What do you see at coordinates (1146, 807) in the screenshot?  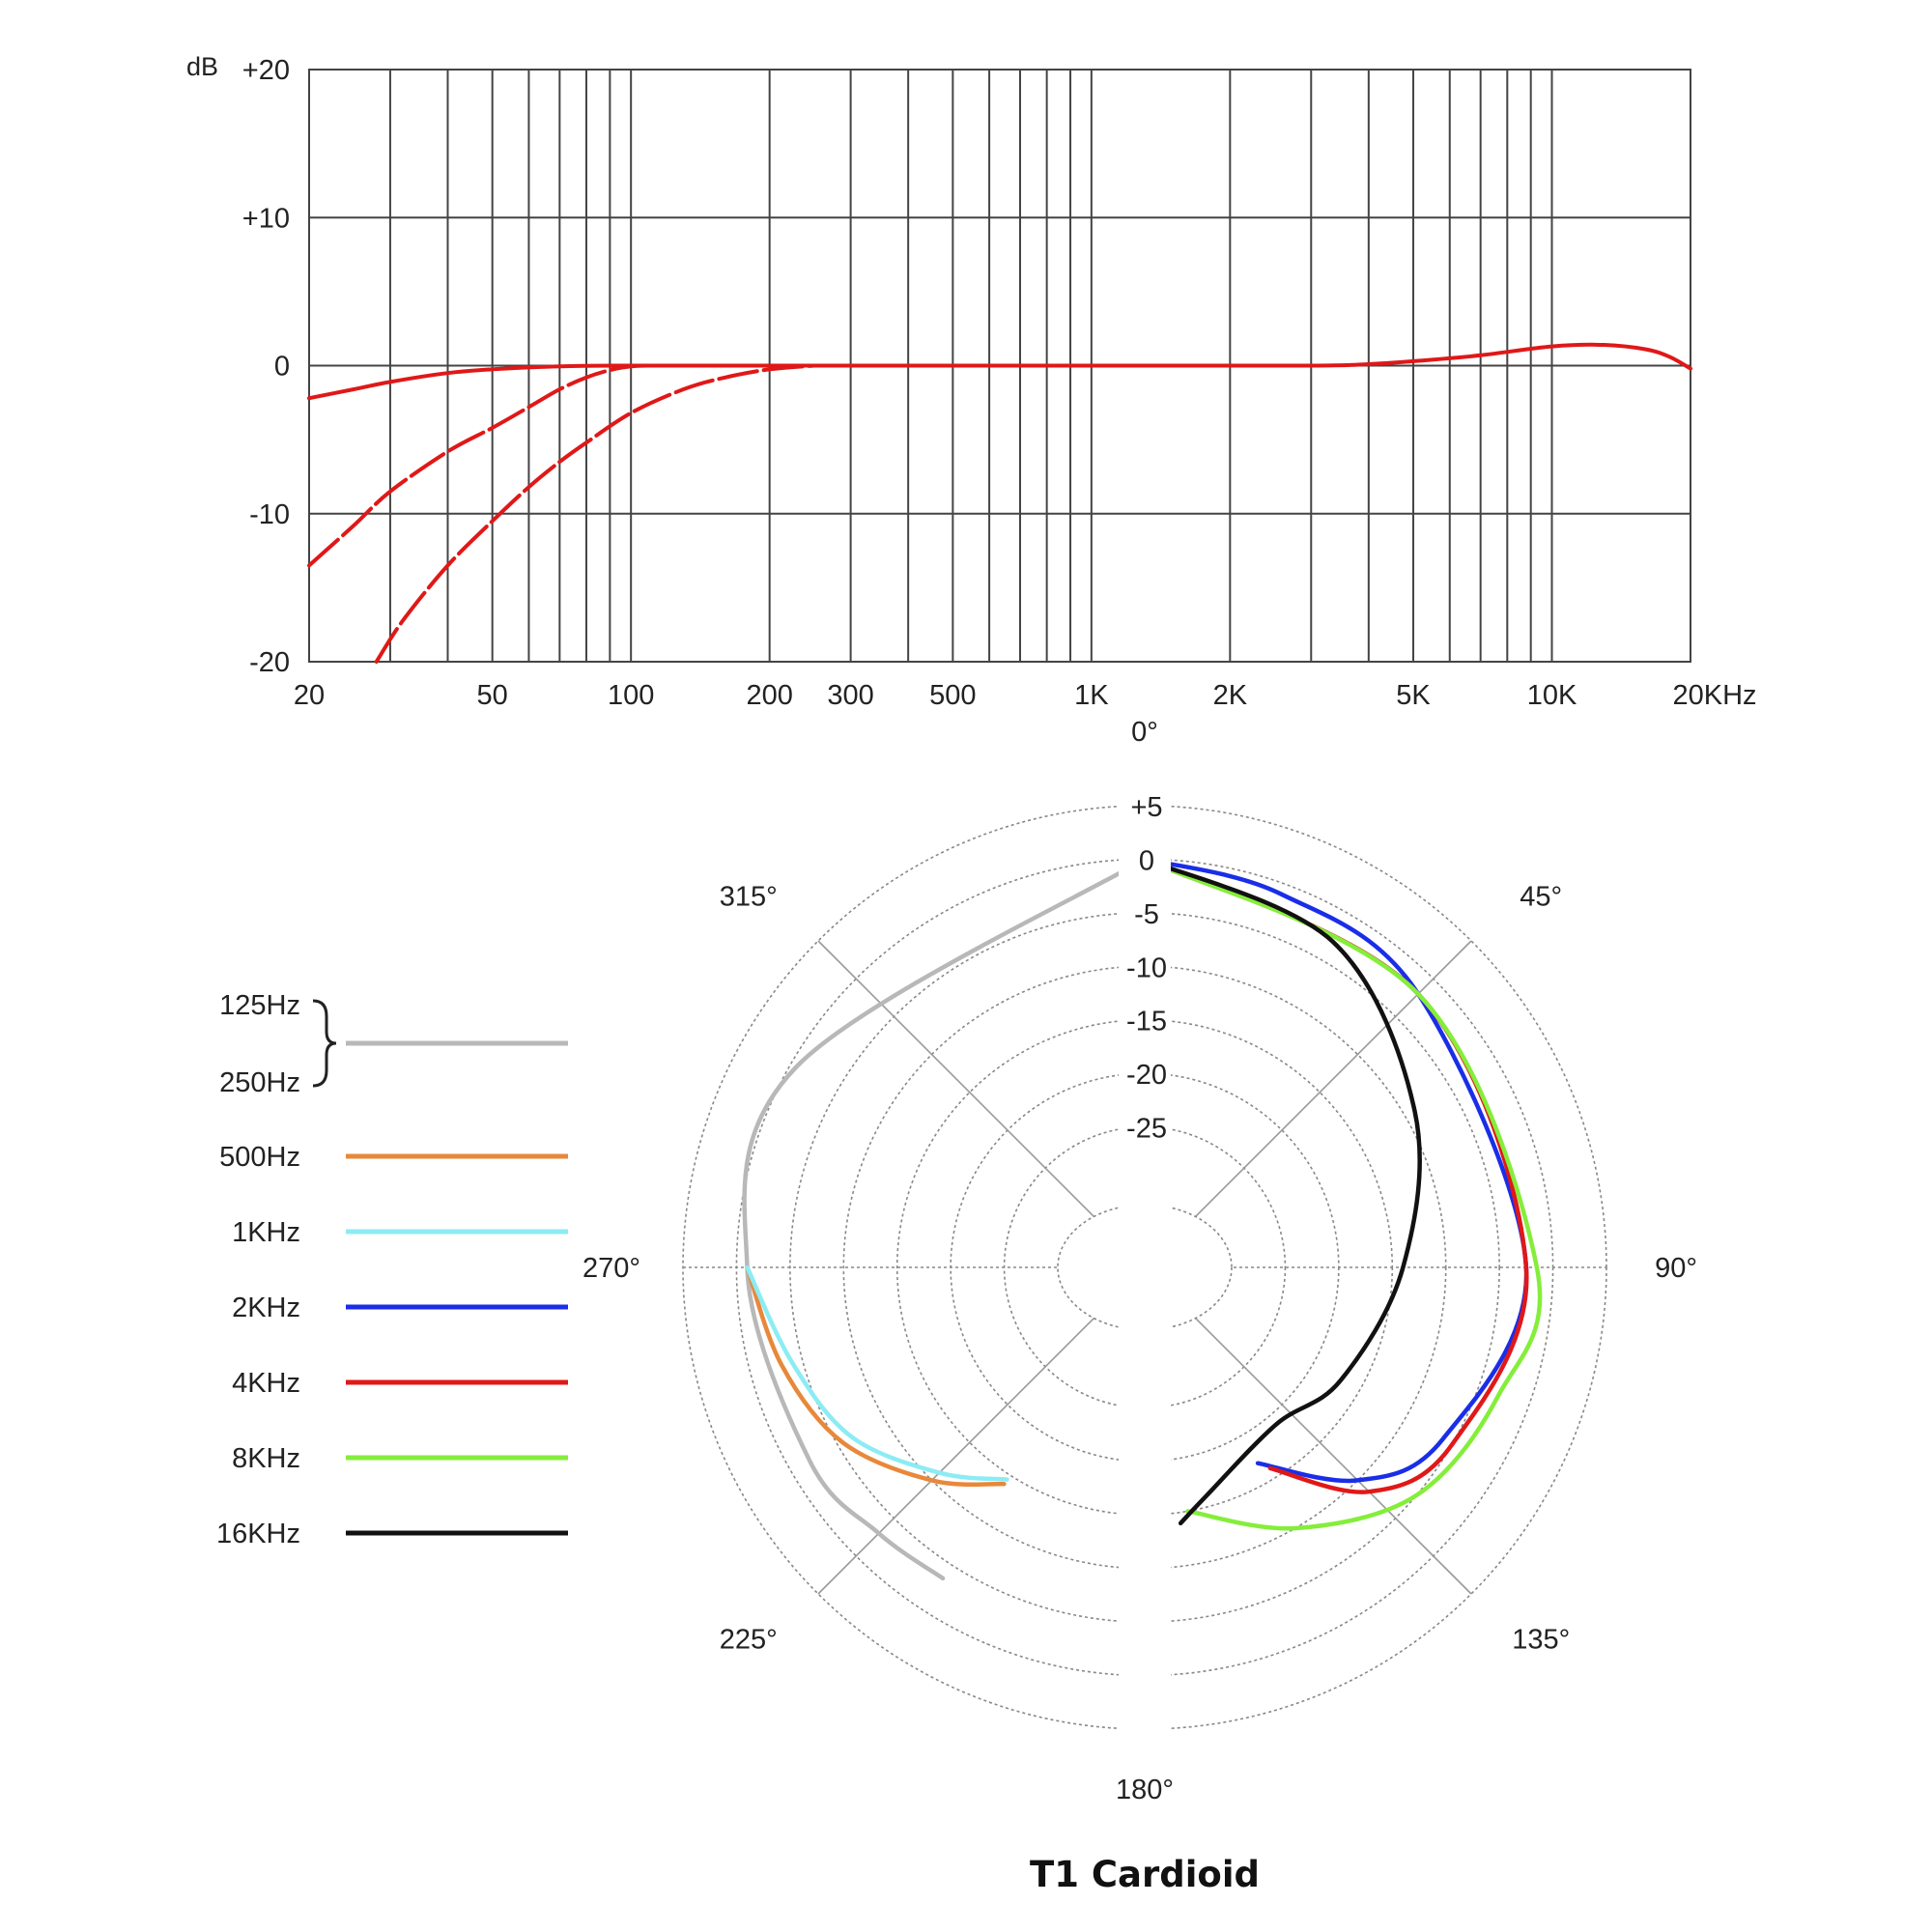 I see `polar-ring-label: +5` at bounding box center [1146, 807].